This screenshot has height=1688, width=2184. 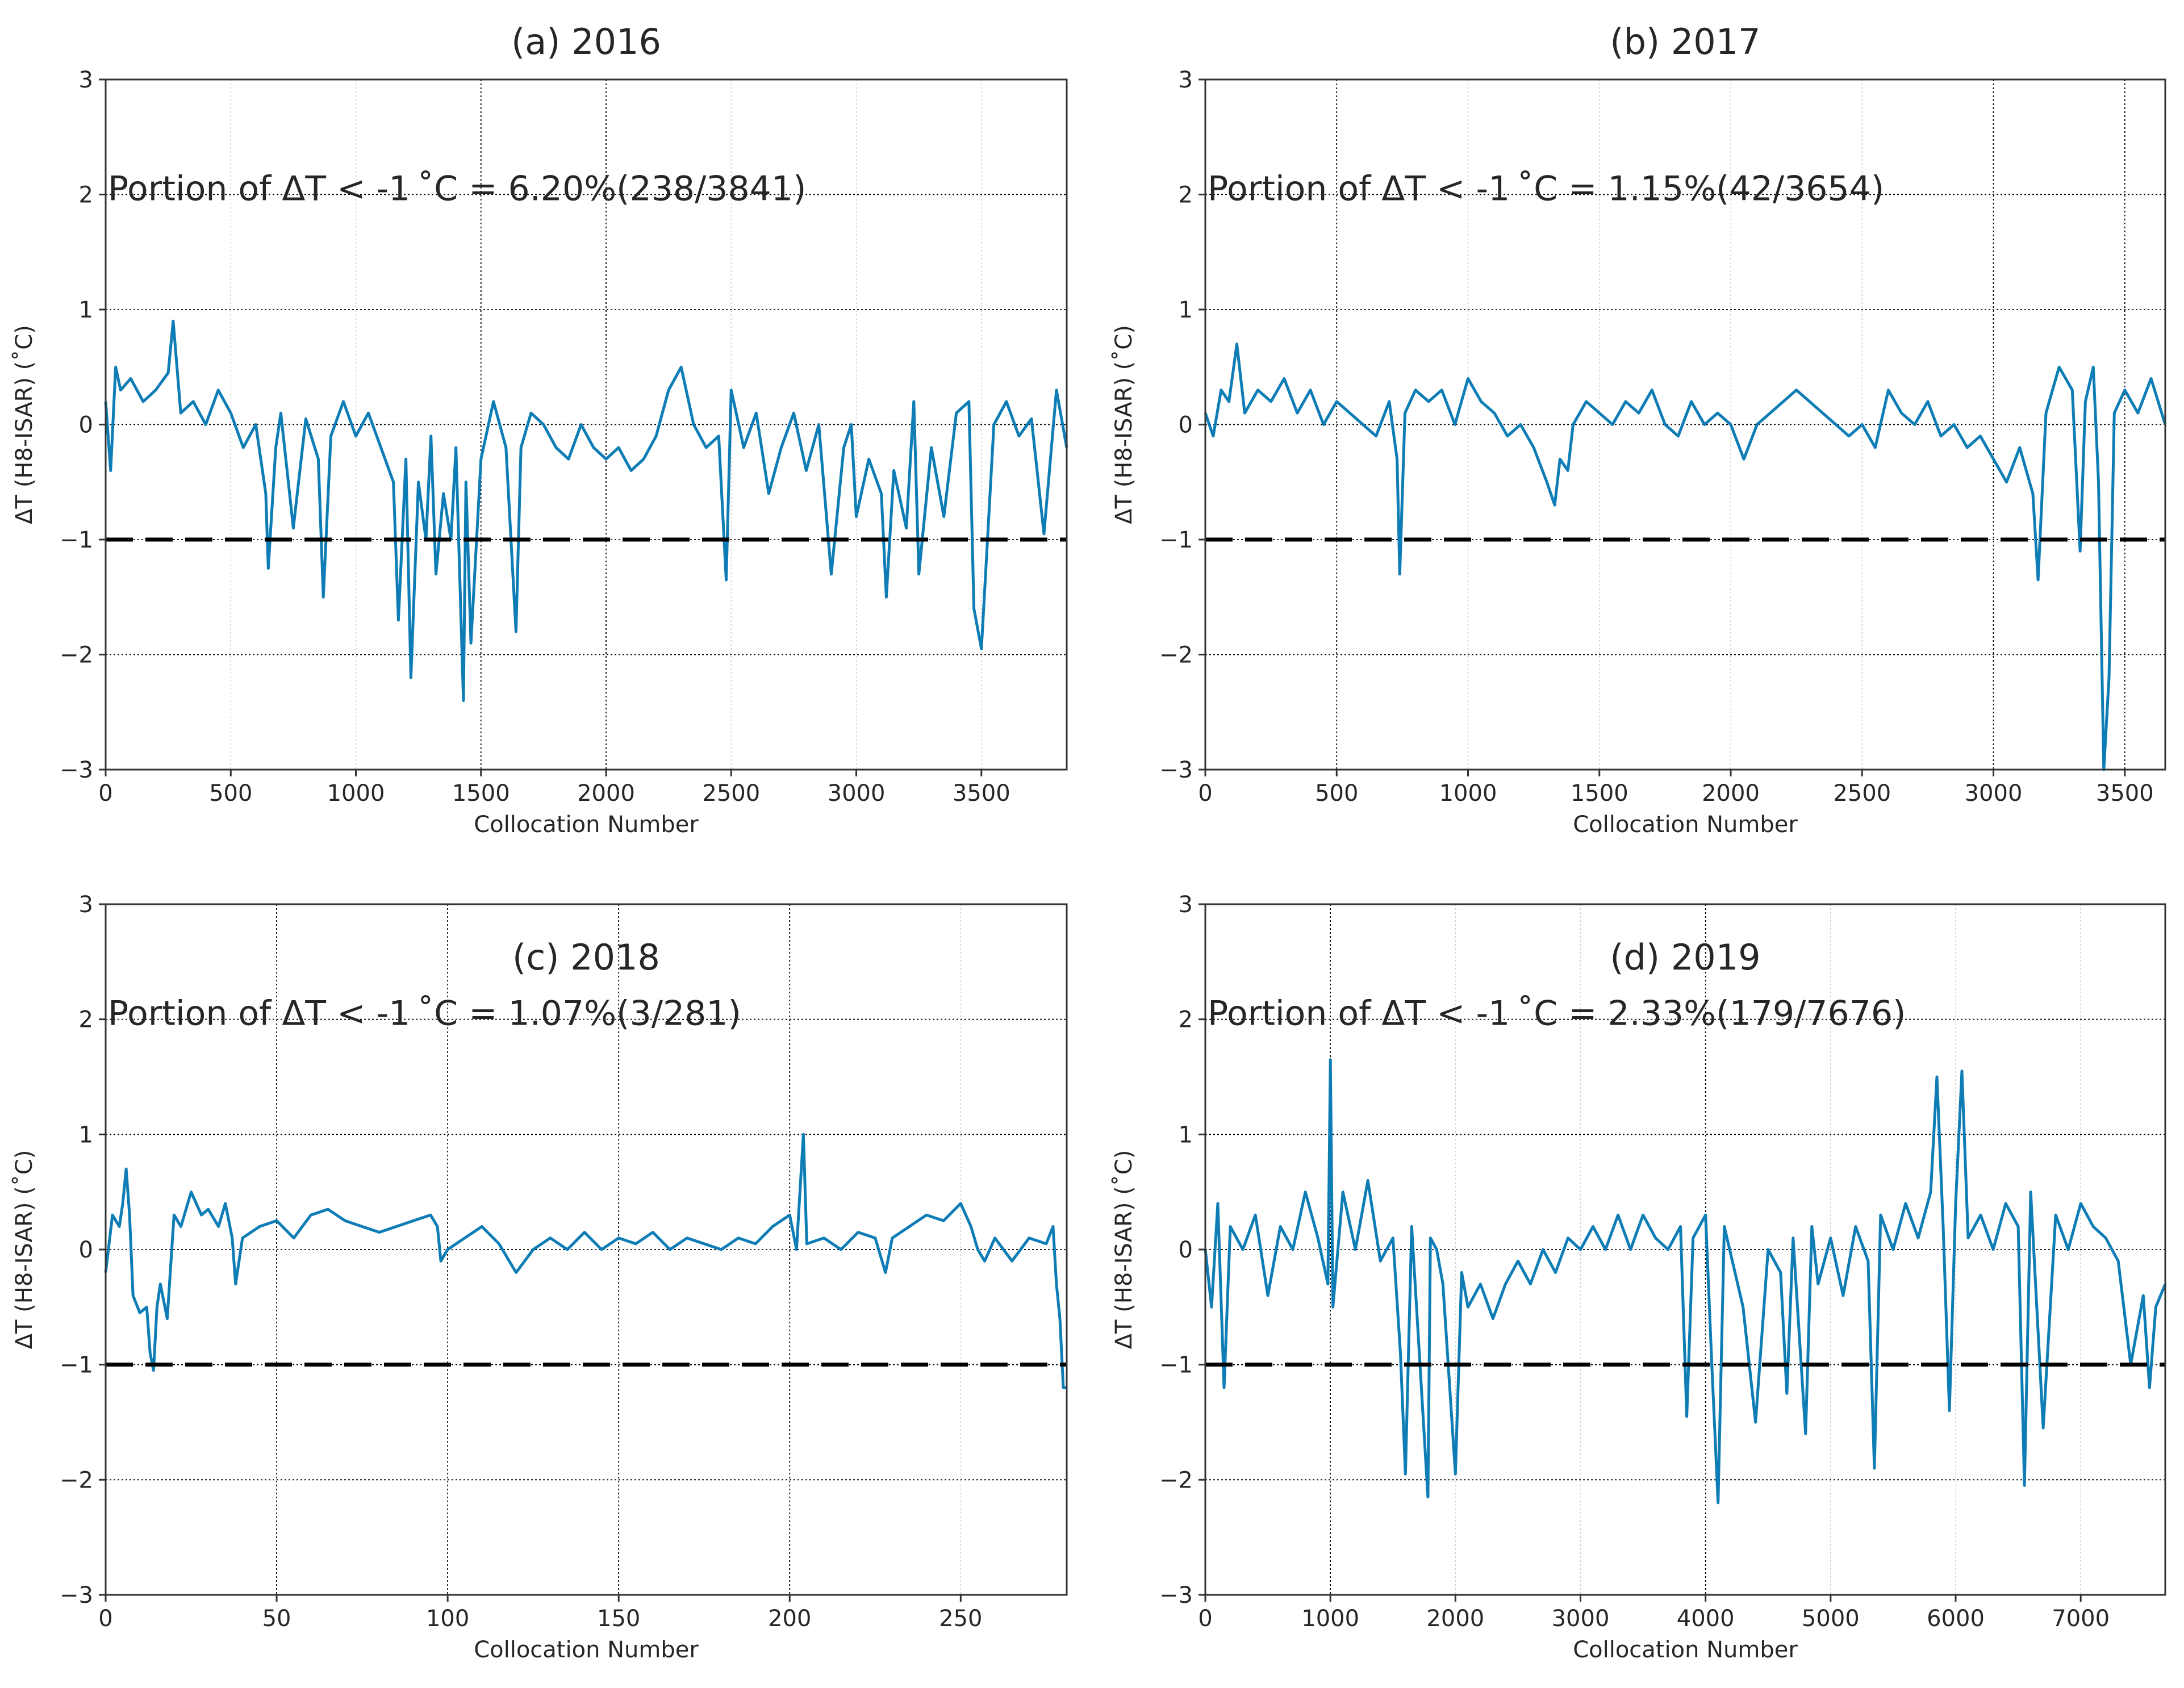 What do you see at coordinates (1557, 1014) in the screenshot?
I see `portion-annotation: Portion of ΔT < -1 ˚C = 2.33%(179/7676)` at bounding box center [1557, 1014].